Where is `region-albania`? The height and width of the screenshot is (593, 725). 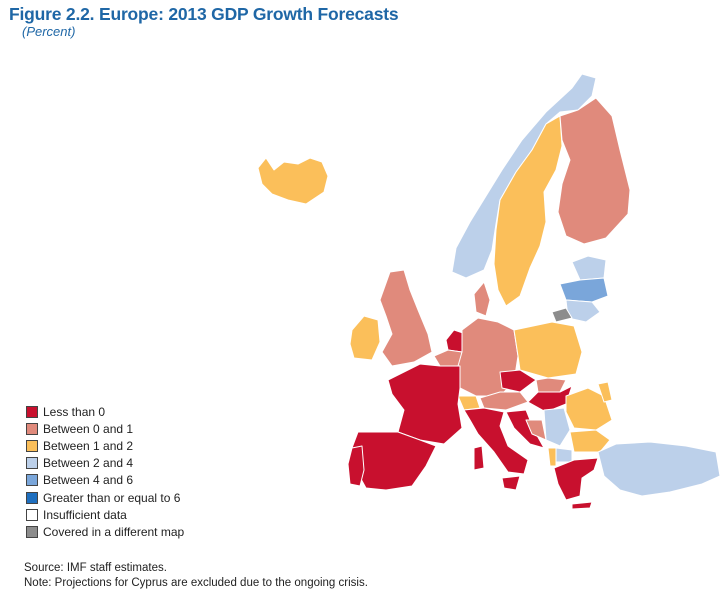 region-albania is located at coordinates (552, 457).